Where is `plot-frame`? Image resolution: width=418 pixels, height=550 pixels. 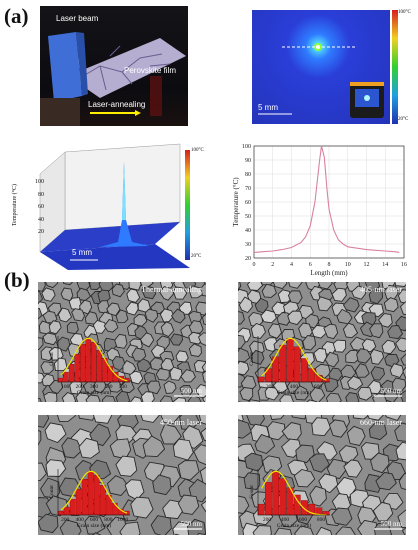 plot-frame is located at coordinates (329, 202).